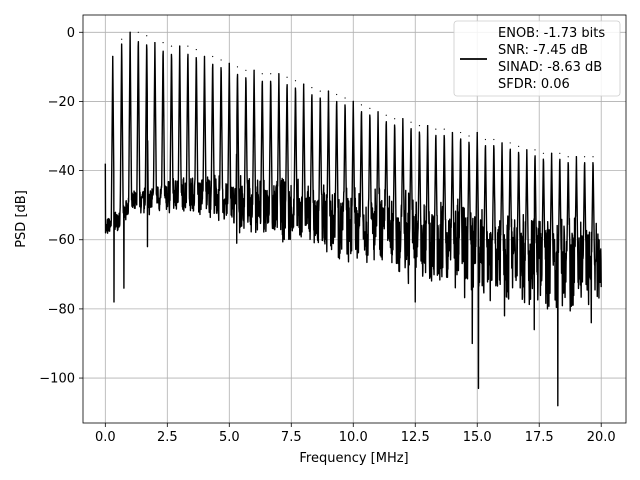 The width and height of the screenshot is (640, 480). I want to click on x-axis: 0.0 2.5 5.0 7.5 10.0 12.5 15.0 17.5 20.0, so click(355, 434).